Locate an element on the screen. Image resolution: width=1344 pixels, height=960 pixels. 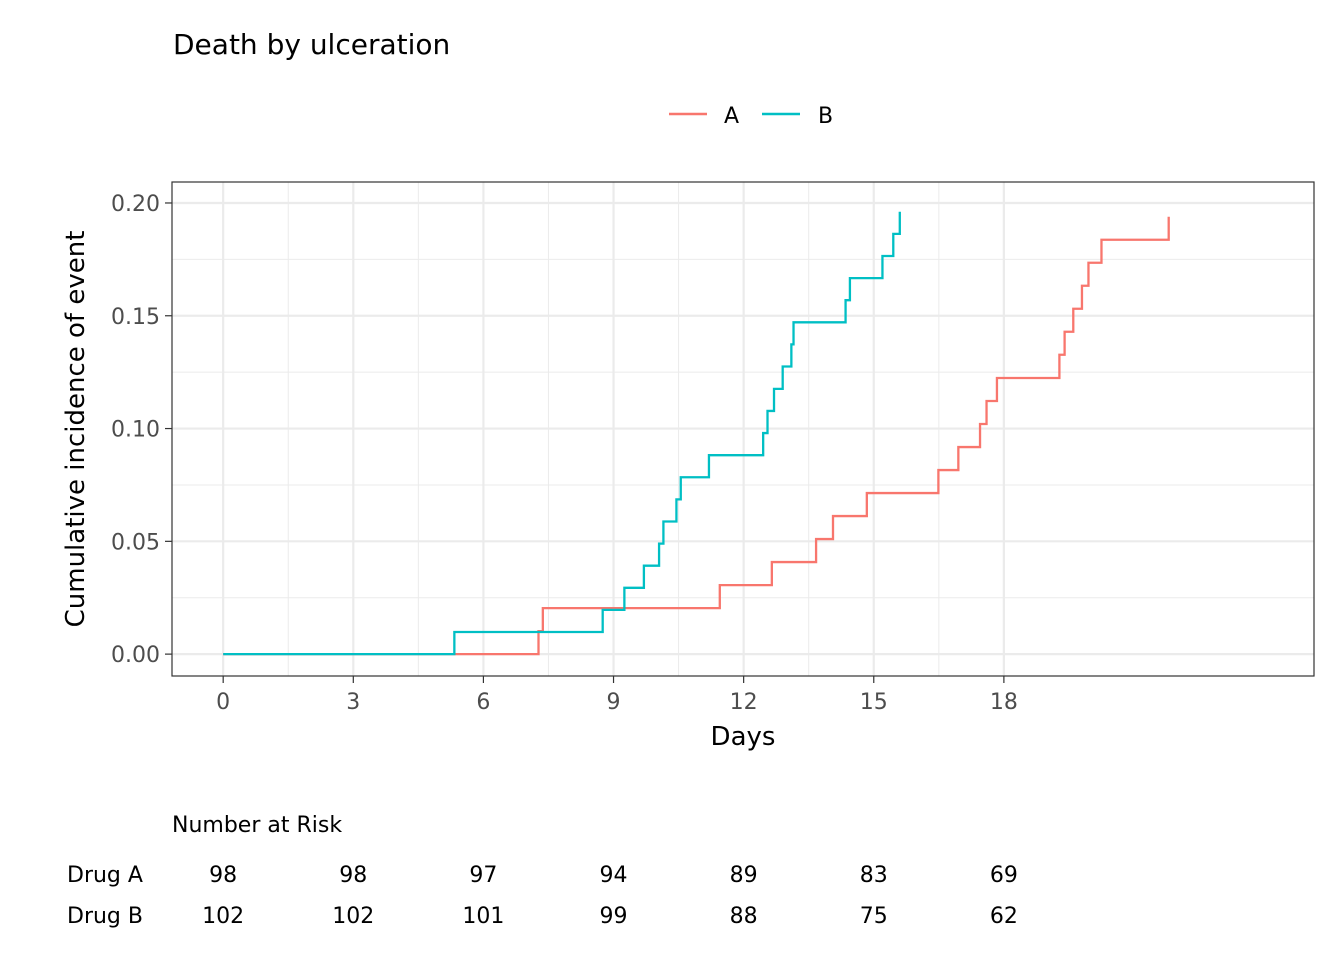
x-tick-label: 9 is located at coordinates (614, 702).